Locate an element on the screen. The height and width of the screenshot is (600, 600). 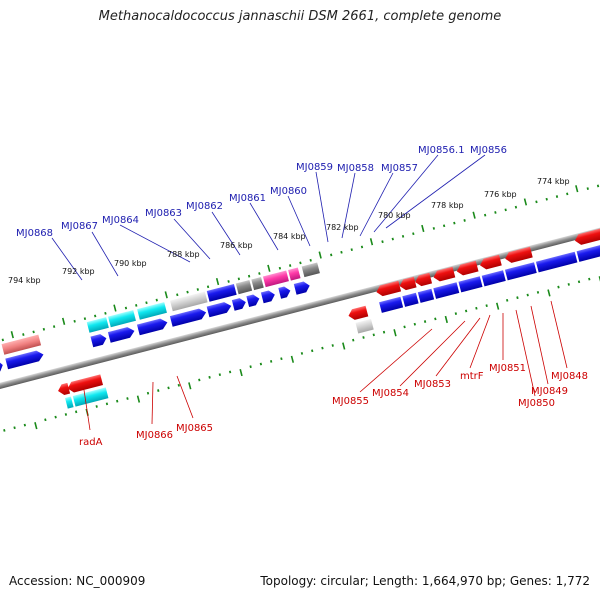
gene-label: MJ0863 is located at coordinates (163, 213).